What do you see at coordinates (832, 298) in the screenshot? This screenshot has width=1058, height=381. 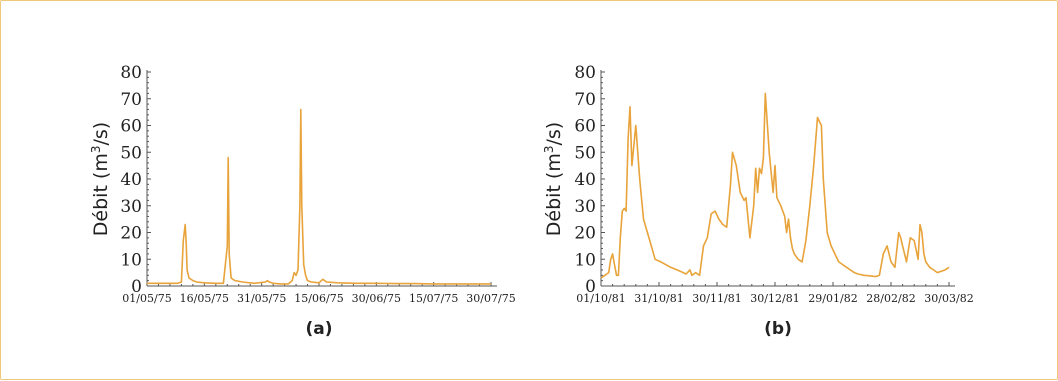 I see `x-tick-label: 29/01/82` at bounding box center [832, 298].